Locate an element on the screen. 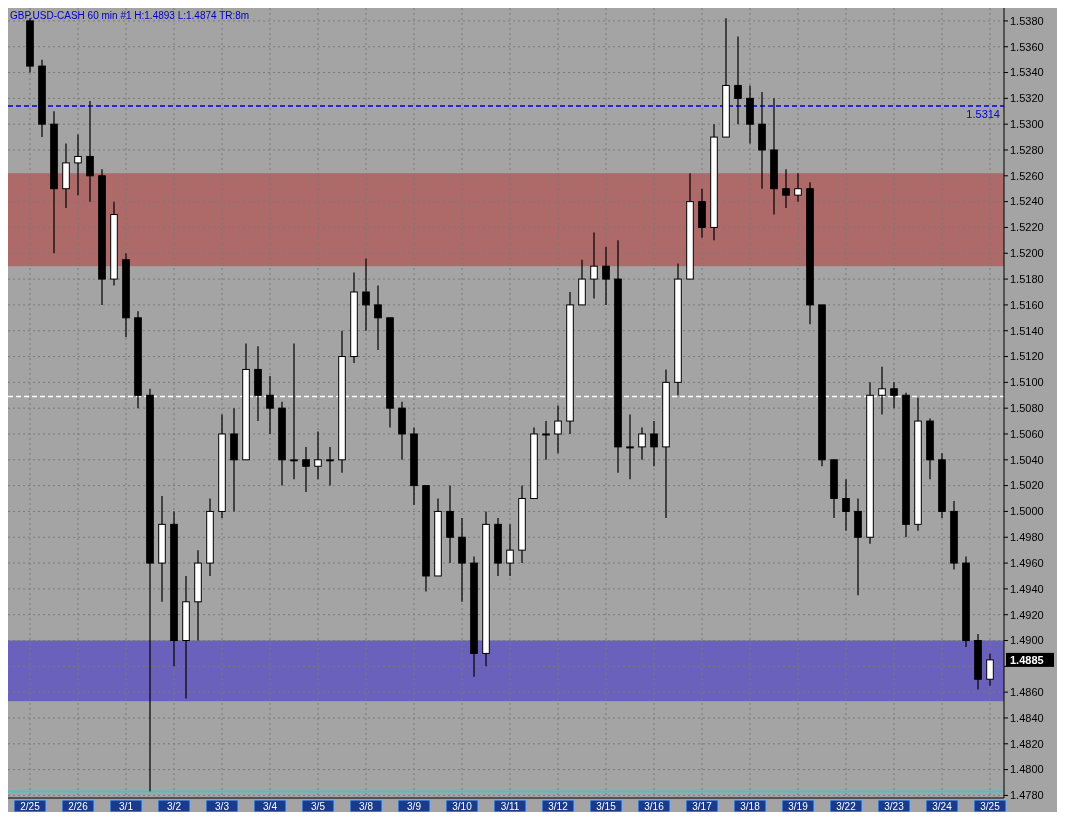  x-tick-label: 3/19 is located at coordinates (798, 806).